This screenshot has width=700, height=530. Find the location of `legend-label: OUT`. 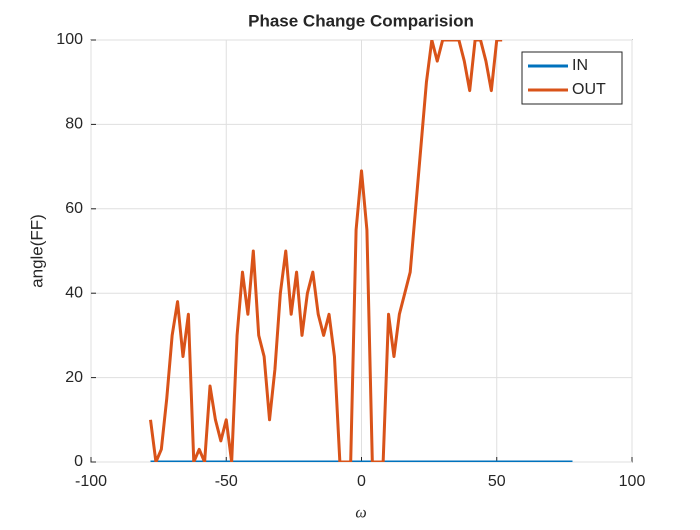

legend-label: OUT is located at coordinates (589, 89).